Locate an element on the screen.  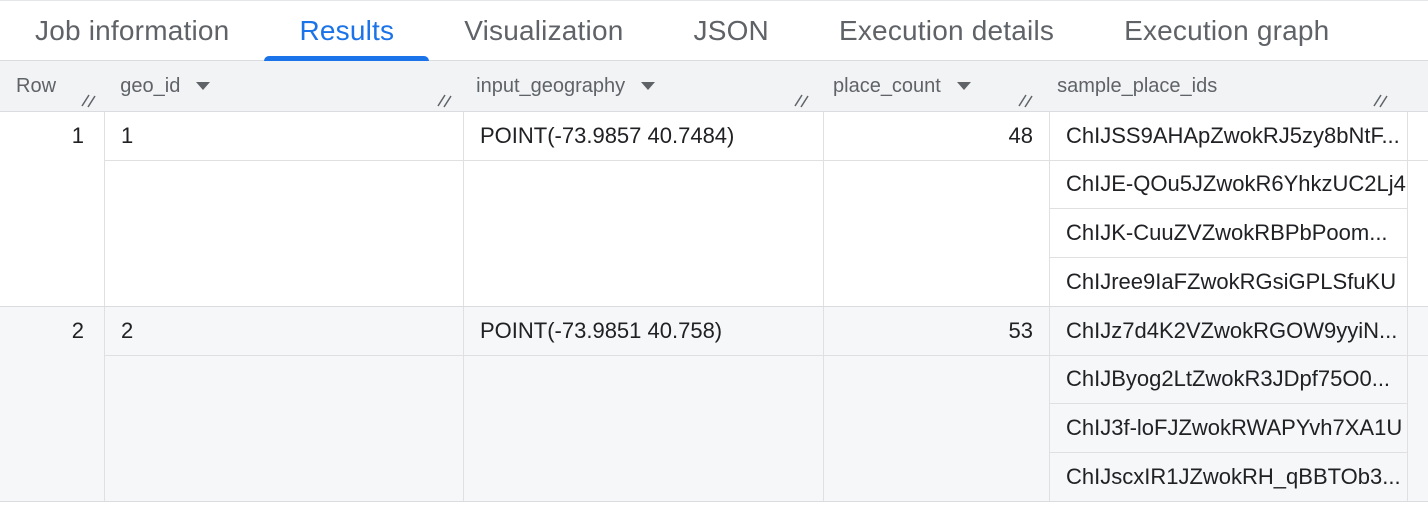
tab-visualization: Visualization is located at coordinates (543, 30).